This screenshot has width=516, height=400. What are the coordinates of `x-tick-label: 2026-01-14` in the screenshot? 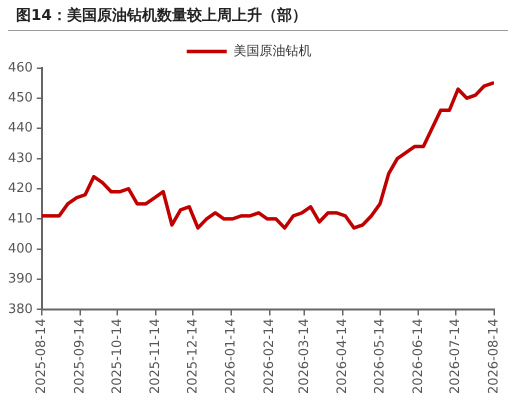 It's located at (231, 356).